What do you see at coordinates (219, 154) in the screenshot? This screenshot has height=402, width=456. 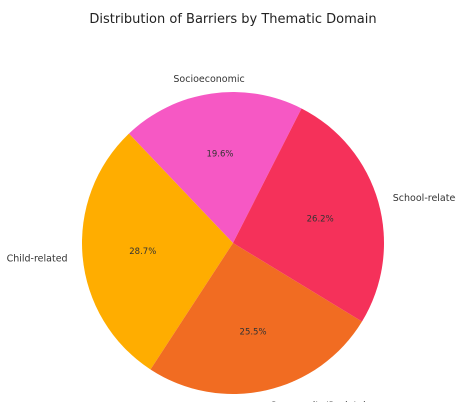 I see `pct-label-socioeconomic: 19.6%` at bounding box center [219, 154].